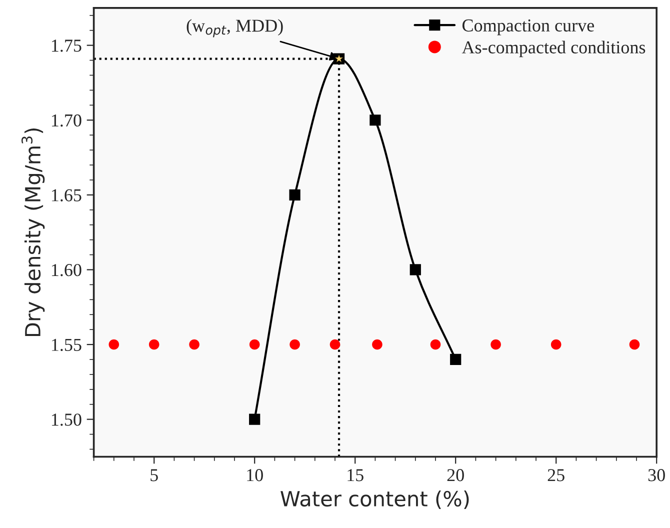  What do you see at coordinates (234, 28) in the screenshot?
I see `annotation: (w$_{opt}$, MDD)` at bounding box center [234, 28].